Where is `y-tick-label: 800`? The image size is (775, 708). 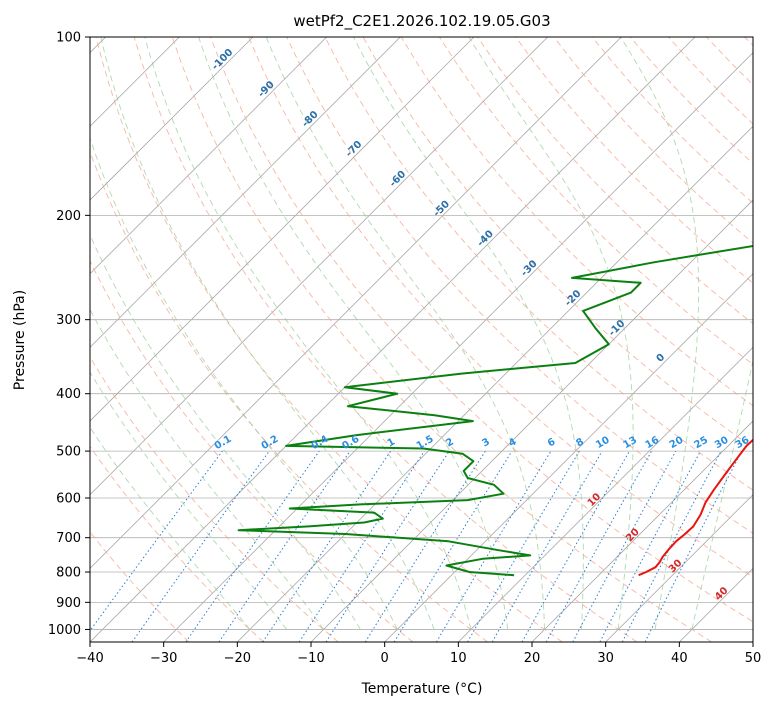 y-tick-label: 800 is located at coordinates (68, 573).